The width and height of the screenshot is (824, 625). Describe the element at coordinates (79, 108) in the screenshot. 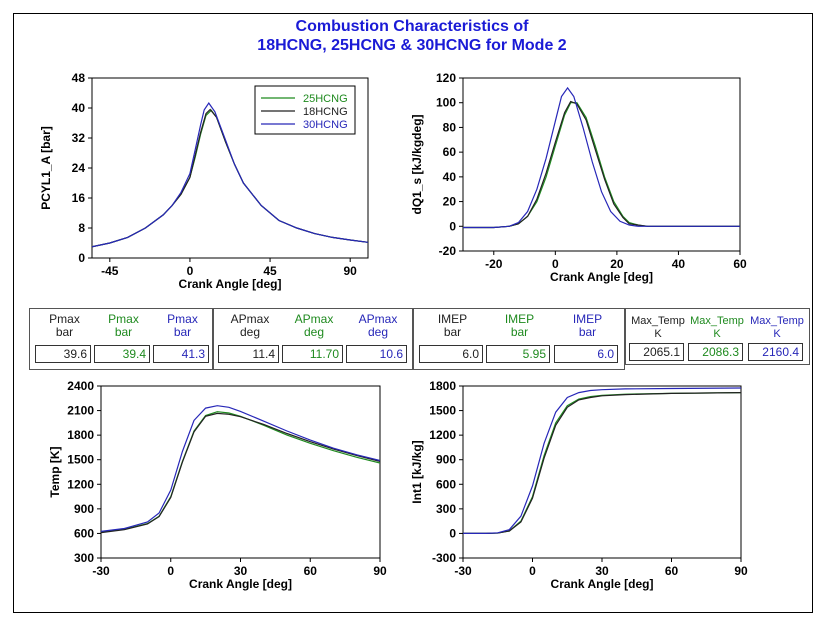

I see `y-tick-label: 40` at that location.